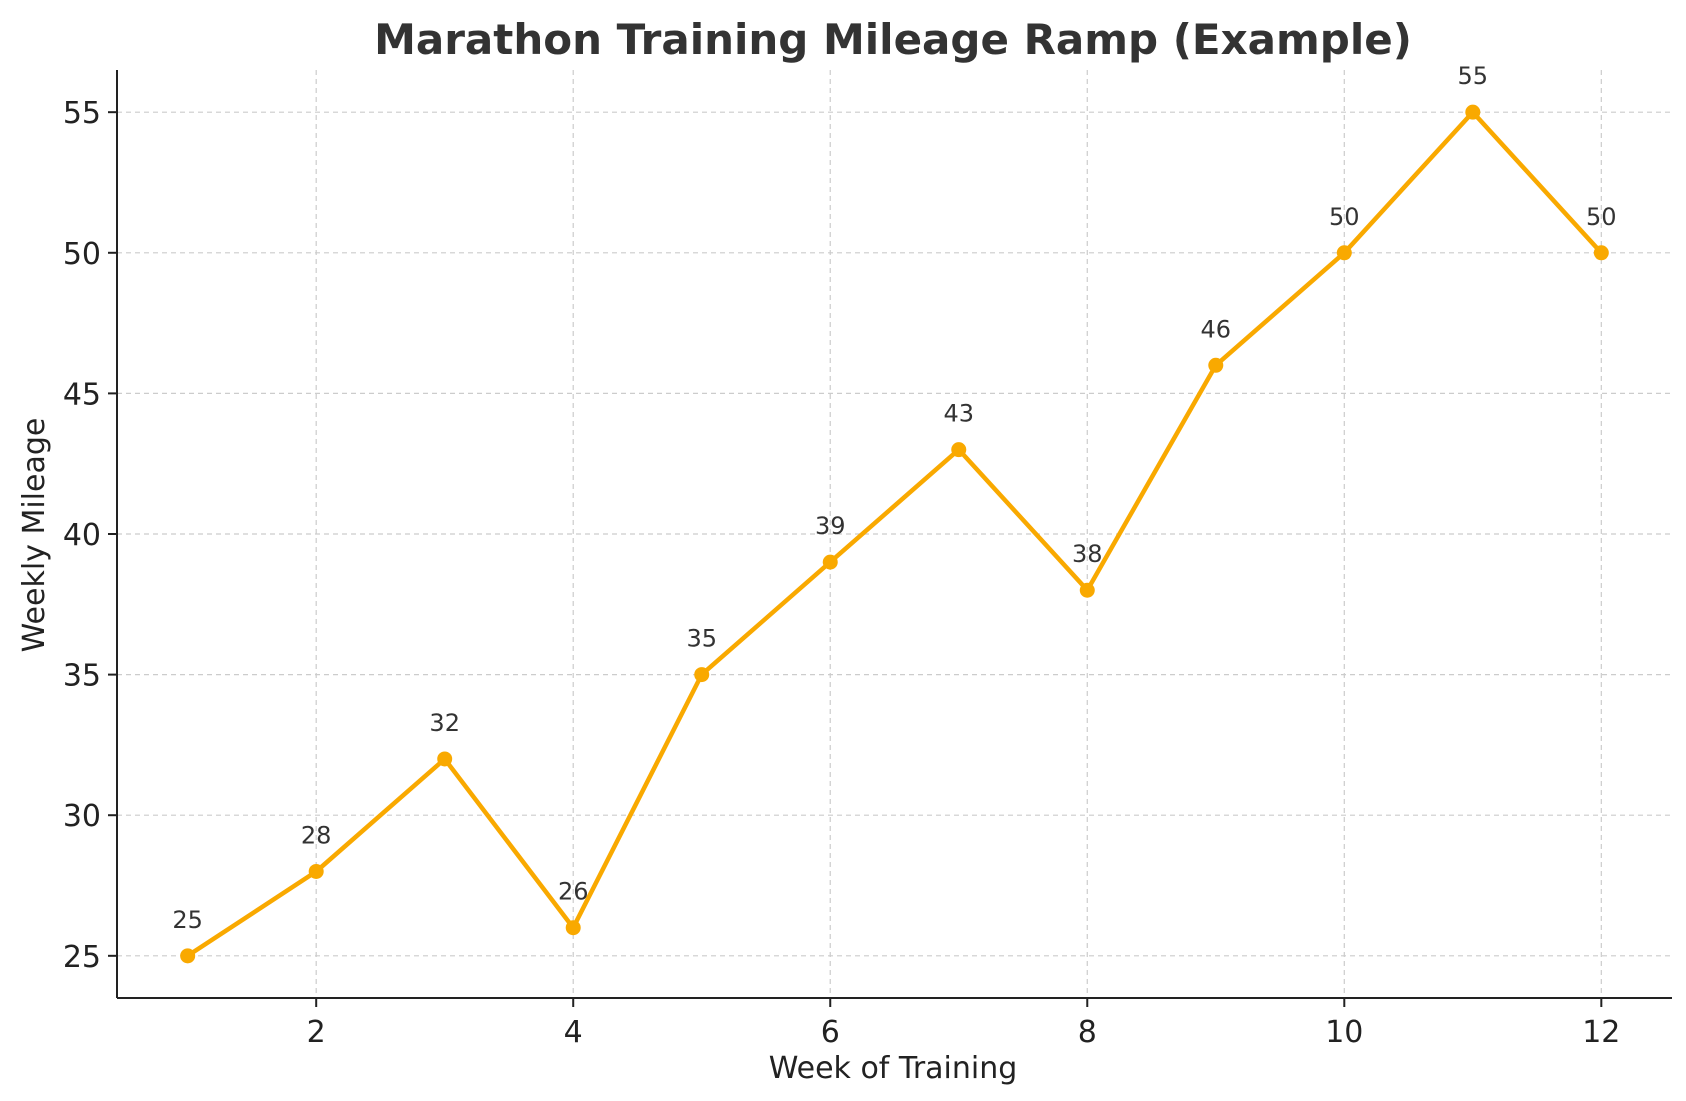 The width and height of the screenshot is (1686, 1101). I want to click on x-tick-label: 10, so click(1344, 1032).